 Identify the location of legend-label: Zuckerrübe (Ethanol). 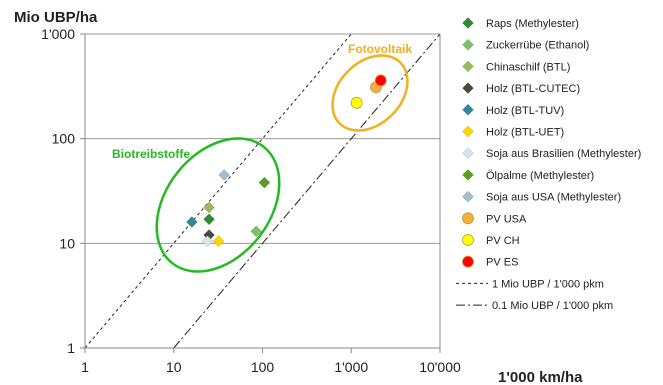
(537, 46).